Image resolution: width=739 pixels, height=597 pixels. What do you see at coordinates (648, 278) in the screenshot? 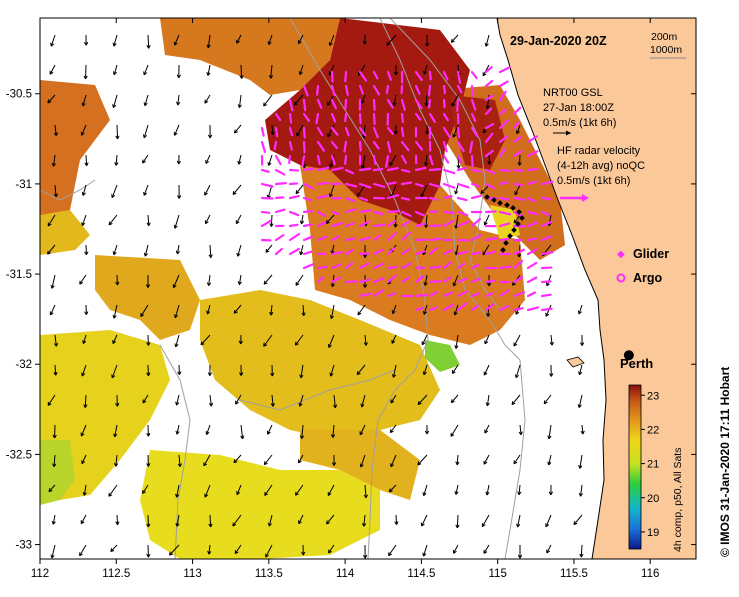
I see `argo-legend-label: Argo` at bounding box center [648, 278].